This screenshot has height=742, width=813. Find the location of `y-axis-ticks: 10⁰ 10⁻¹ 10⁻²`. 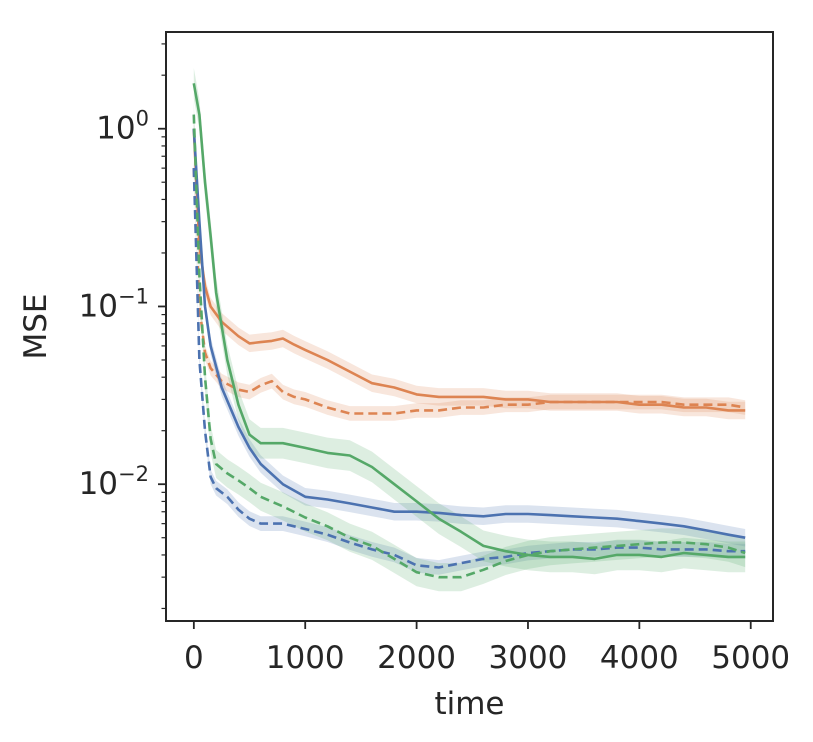

y-axis-ticks: 10⁰ 10⁻¹ 10⁻² is located at coordinates (122, 326).